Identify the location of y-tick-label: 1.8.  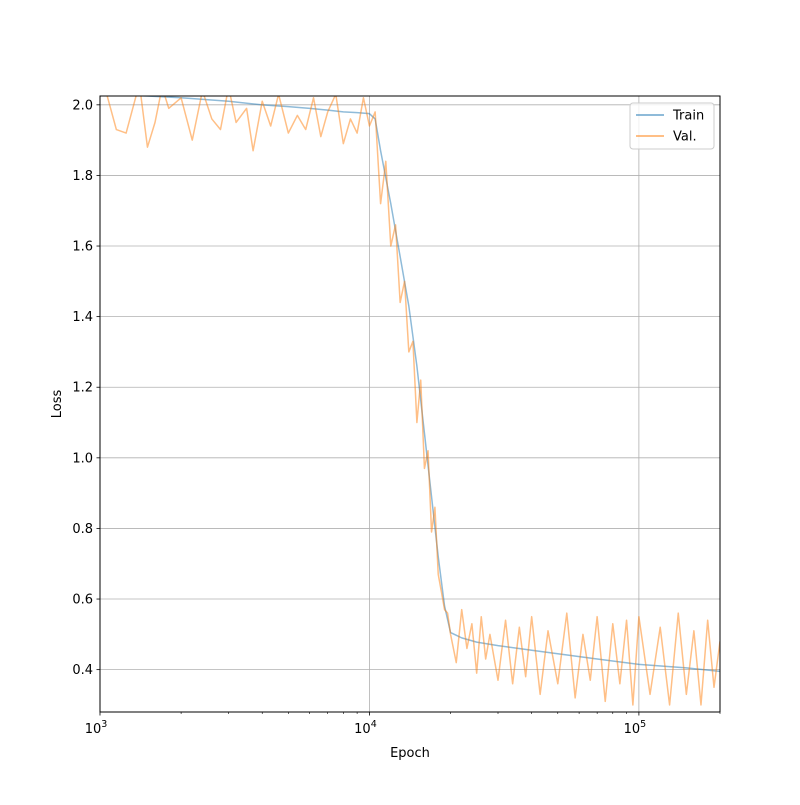
(82, 176).